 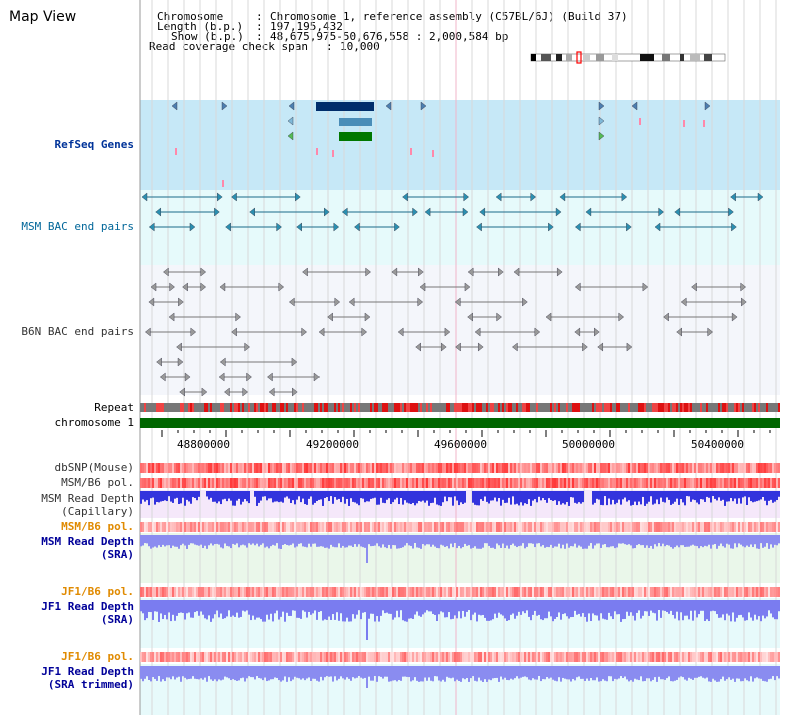 What do you see at coordinates (585, 347) in the screenshot?
I see `bac-end-right` at bounding box center [585, 347].